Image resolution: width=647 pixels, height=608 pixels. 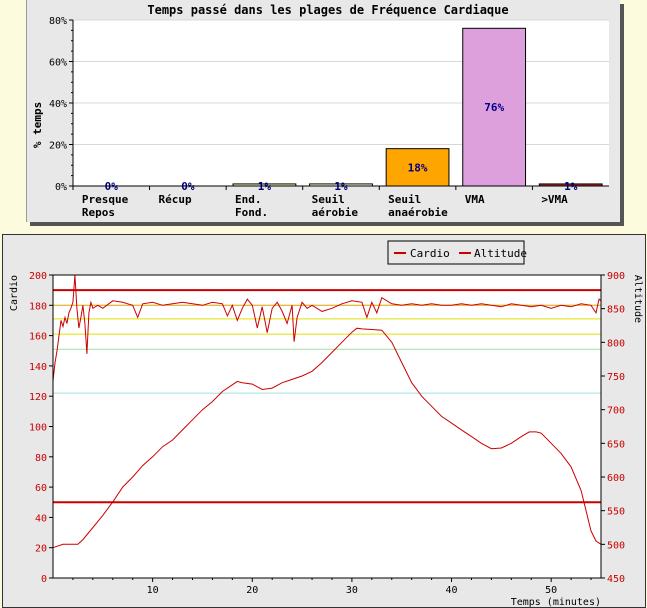 I want to click on x-tick-label: 50, so click(x=551, y=590).